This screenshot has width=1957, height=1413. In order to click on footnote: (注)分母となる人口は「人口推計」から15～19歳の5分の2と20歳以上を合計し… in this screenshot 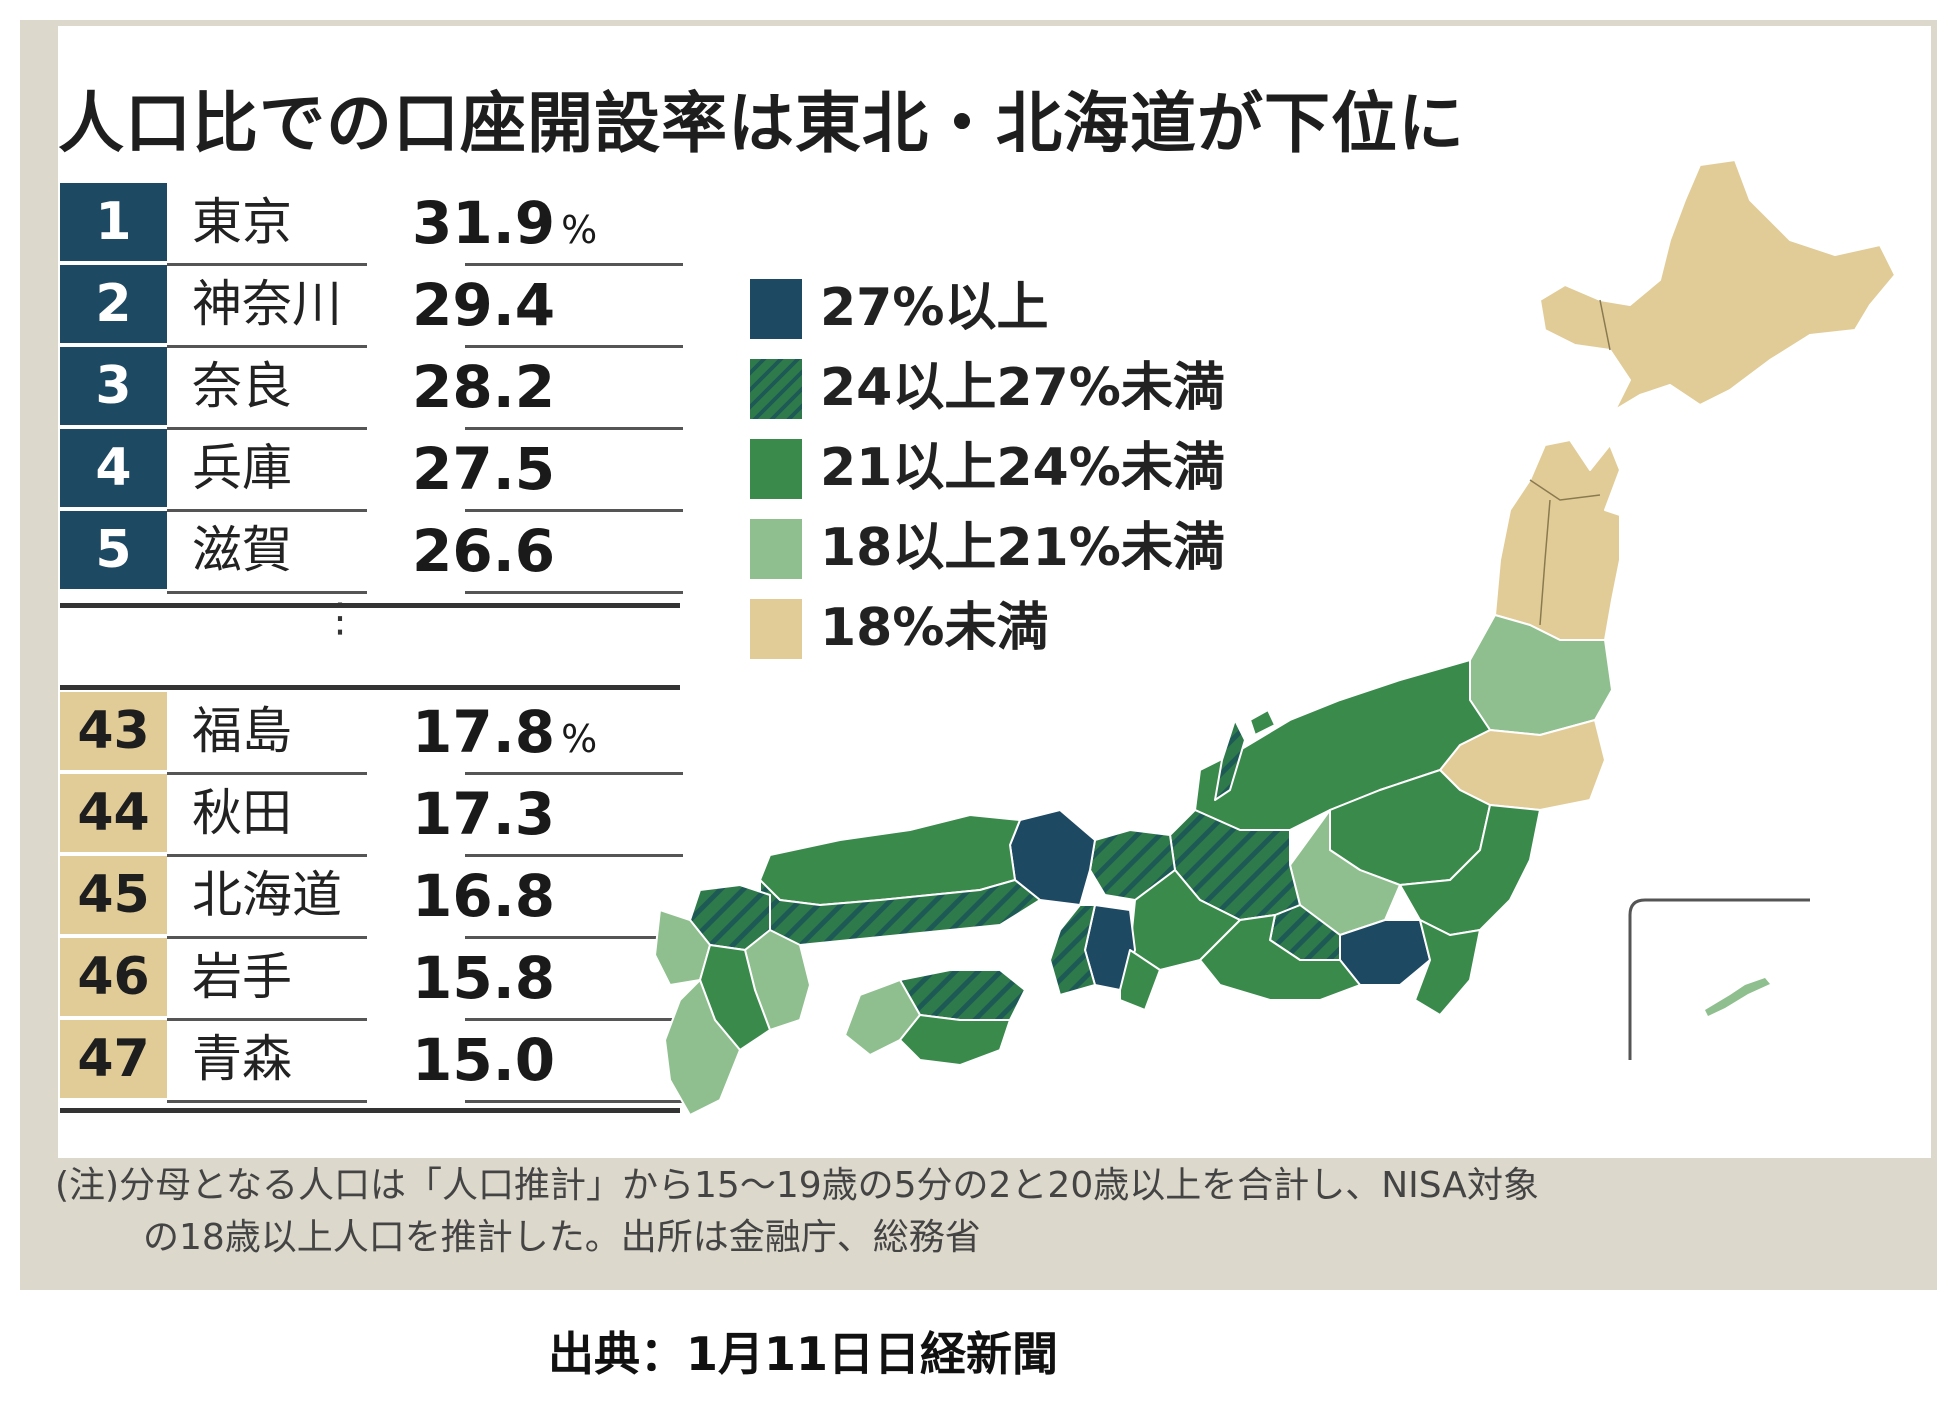, I will do `click(797, 1212)`.